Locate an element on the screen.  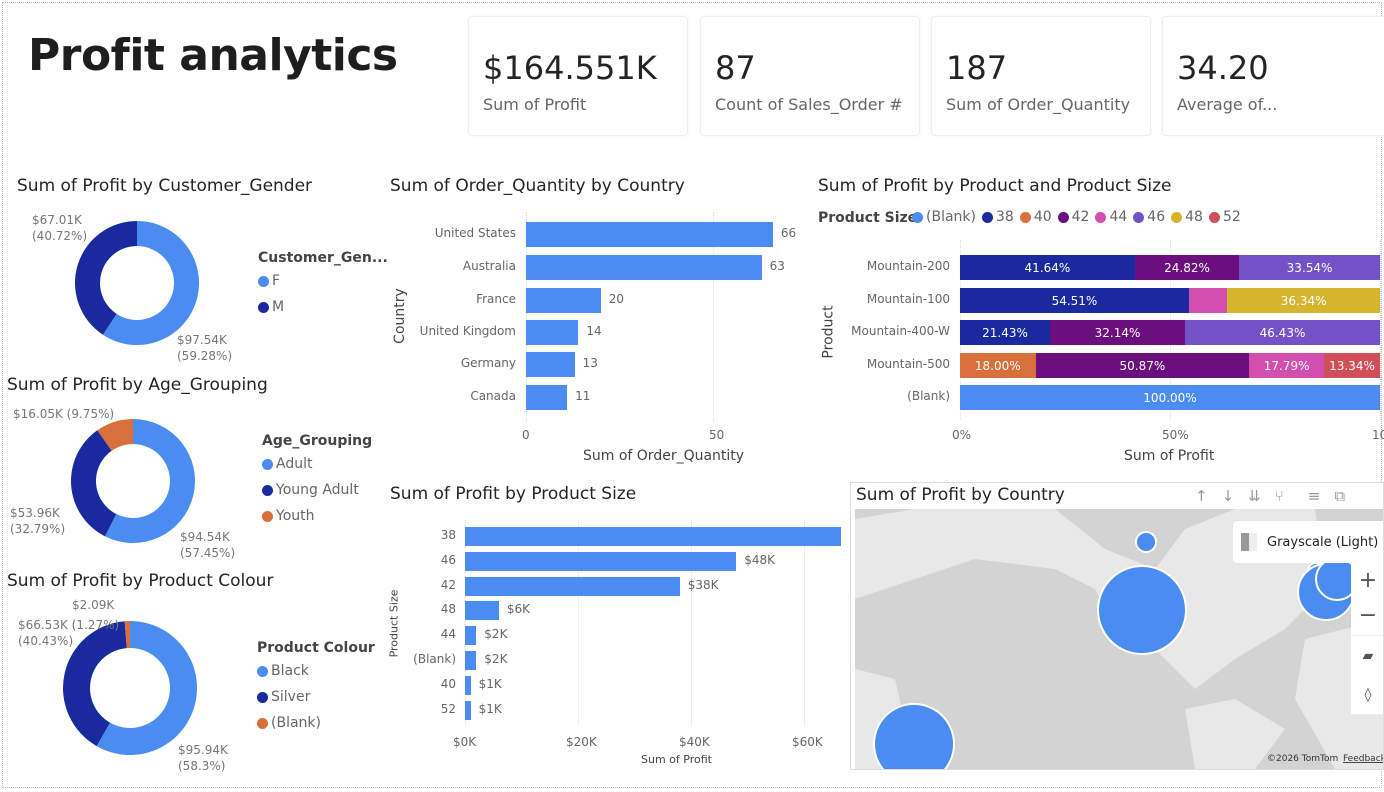
map-style-label: Grayscale (Light) is located at coordinates (1323, 542).